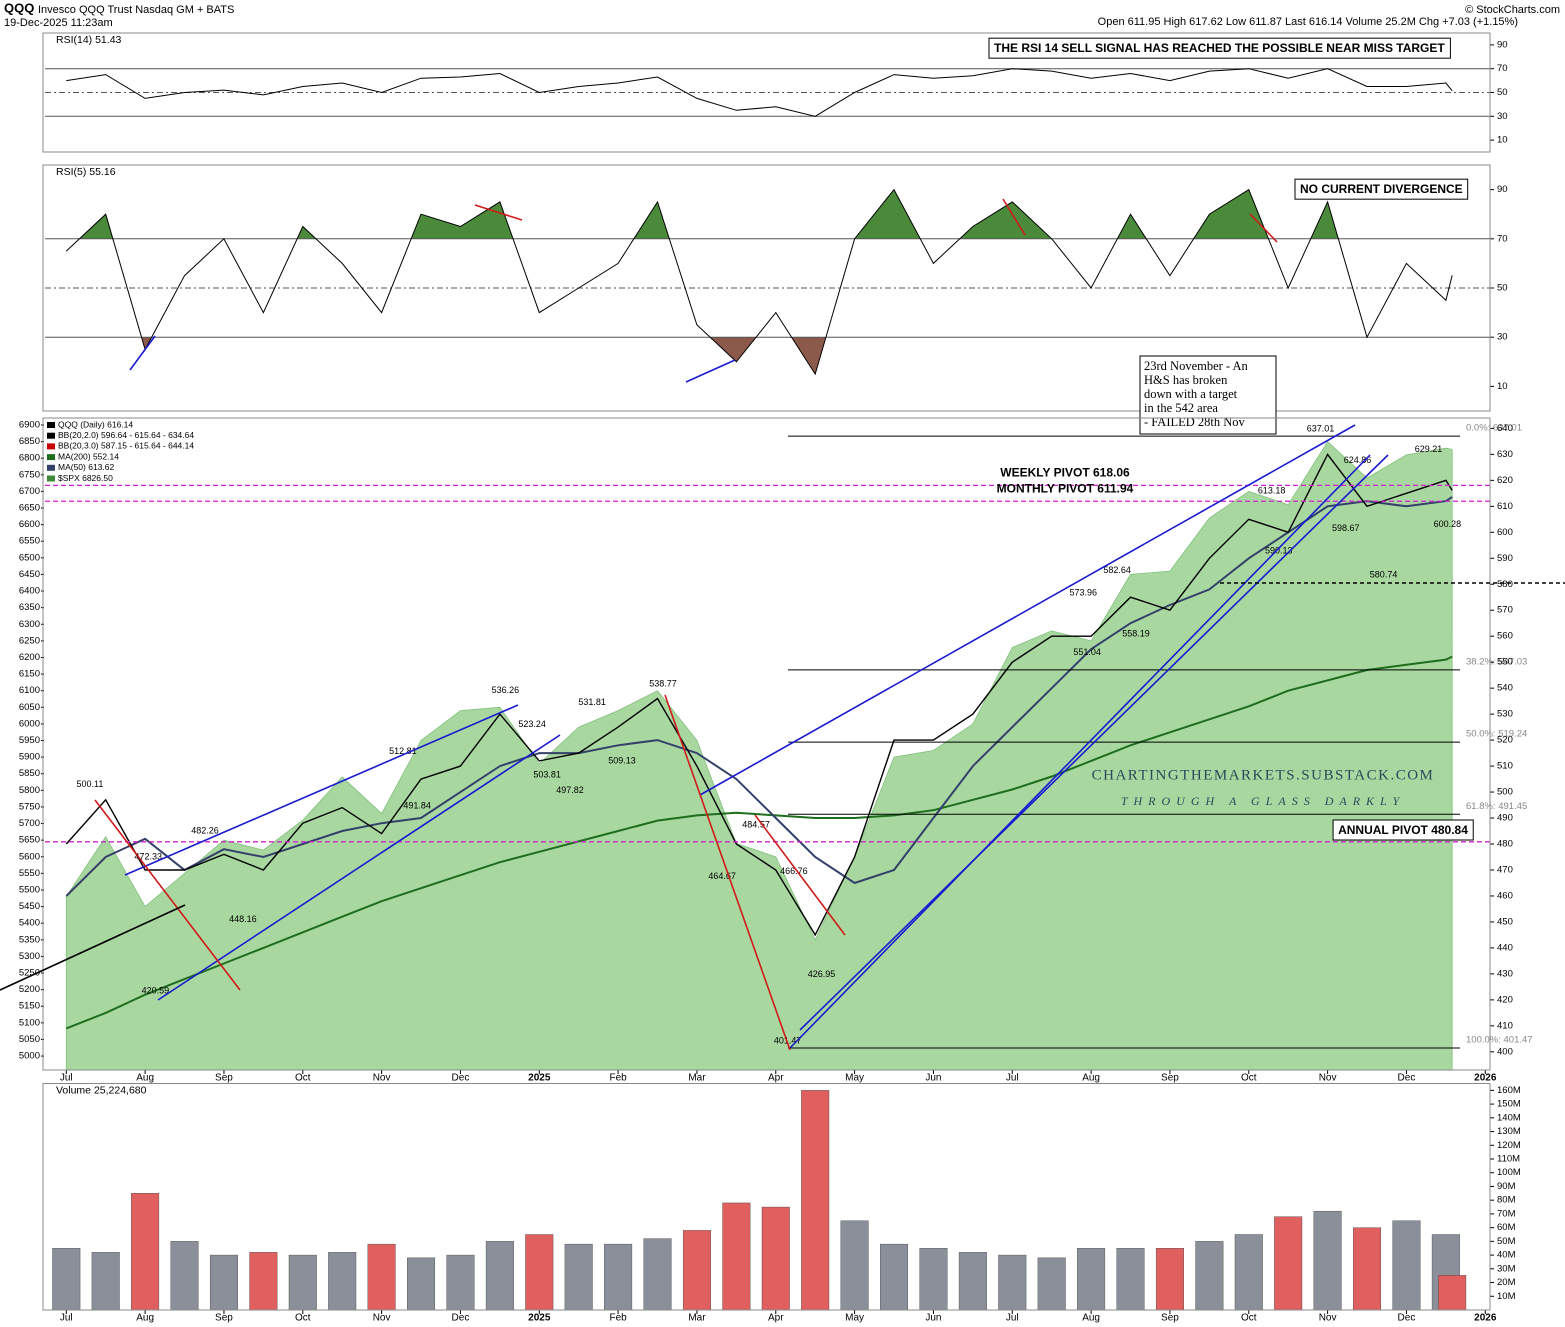 This screenshot has width=1565, height=1327. Describe the element at coordinates (1136, 633) in the screenshot. I see `price-label: 558.19` at that location.